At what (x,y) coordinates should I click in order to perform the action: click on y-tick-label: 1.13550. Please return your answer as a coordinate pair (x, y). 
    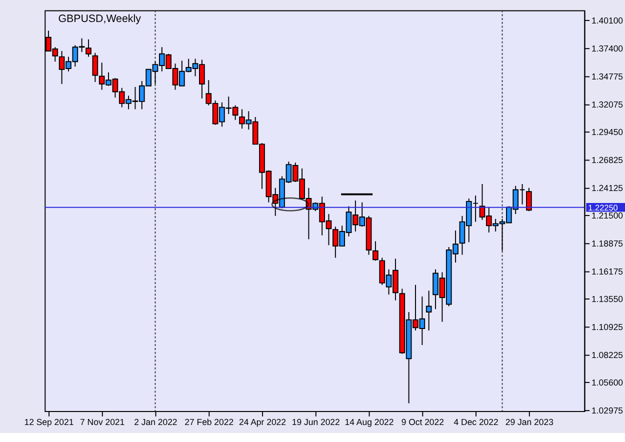
    Looking at the image, I should click on (608, 299).